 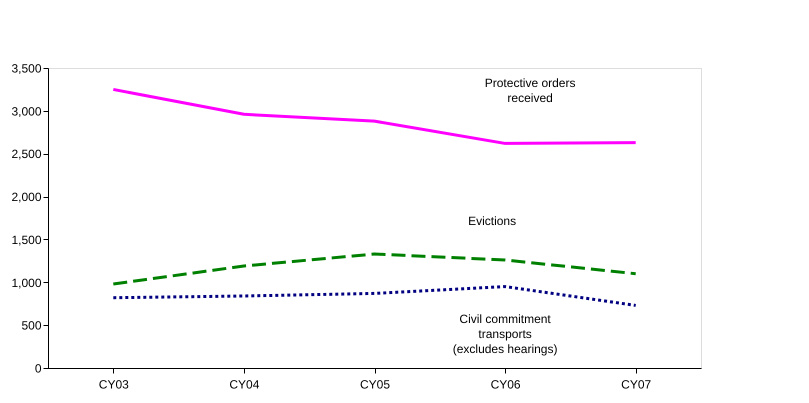 What do you see at coordinates (26, 154) in the screenshot?
I see `y-tick-label: 2,500` at bounding box center [26, 154].